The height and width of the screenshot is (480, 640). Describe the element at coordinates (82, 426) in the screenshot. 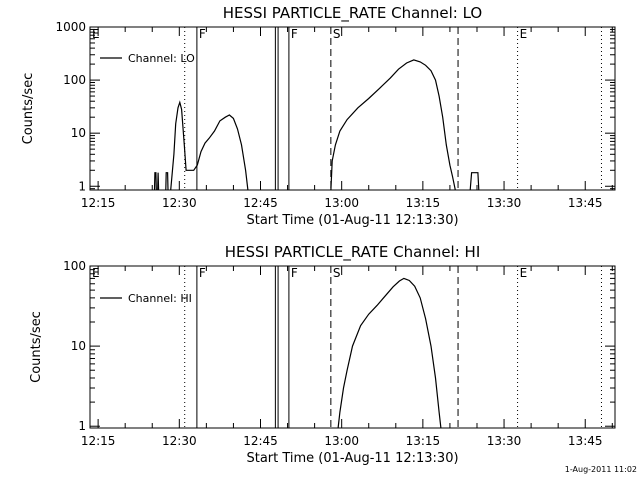

I see `y-tick-label-hi: 1` at that location.